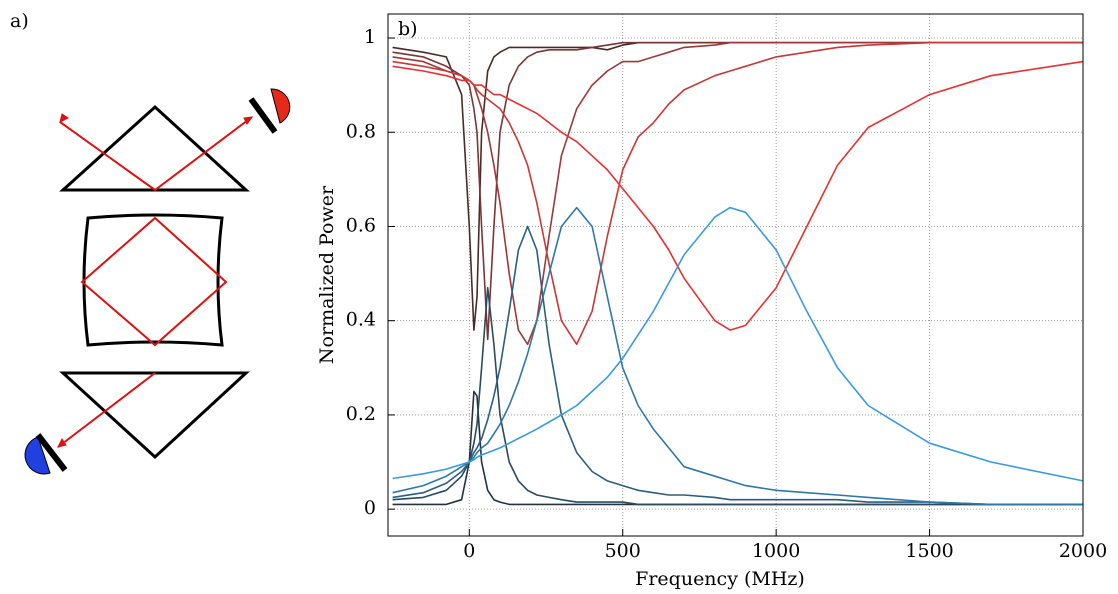  What do you see at coordinates (156, 154) in the screenshot?
I see `beam-in` at bounding box center [156, 154].